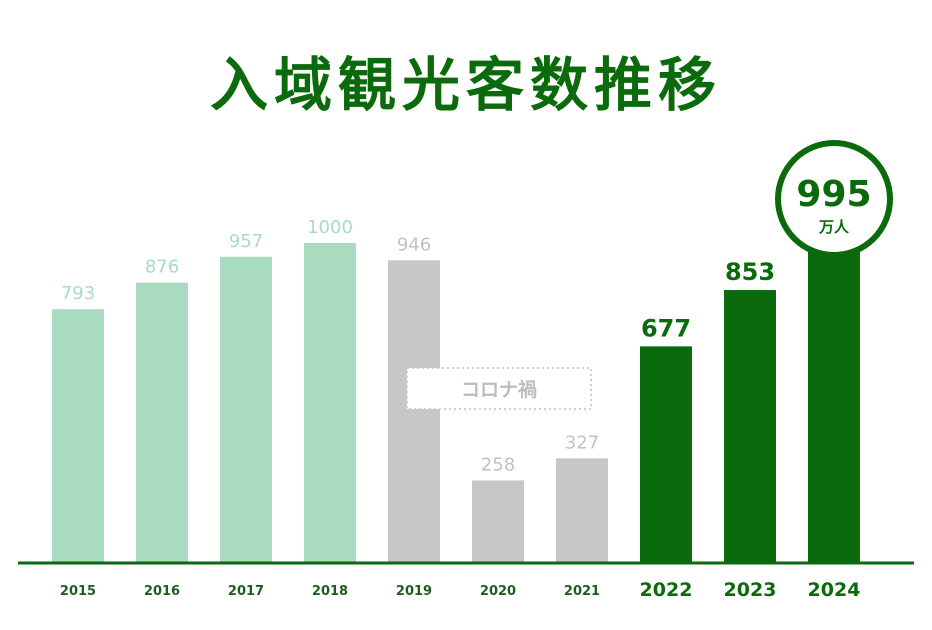 This screenshot has width=932, height=630. What do you see at coordinates (414, 244) in the screenshot?
I see `value-label-2019: 946` at bounding box center [414, 244].